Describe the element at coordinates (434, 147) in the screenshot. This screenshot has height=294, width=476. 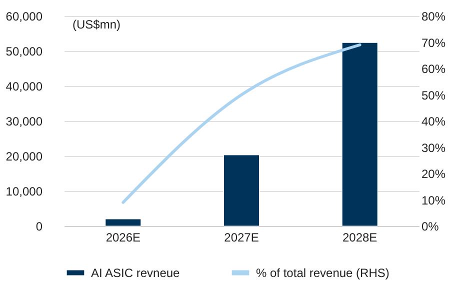
I see `y2-tick-label: 30%` at that location.